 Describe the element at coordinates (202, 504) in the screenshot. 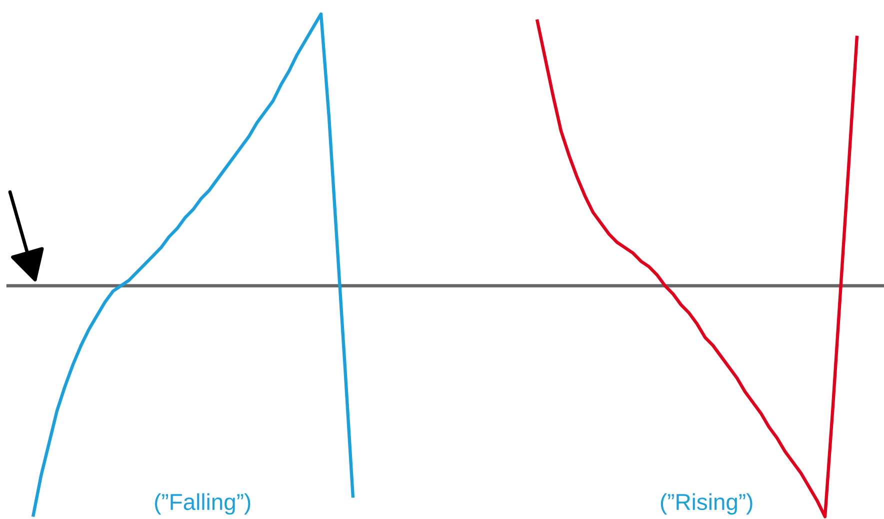

I see `annotation: (”Falling”)` at that location.